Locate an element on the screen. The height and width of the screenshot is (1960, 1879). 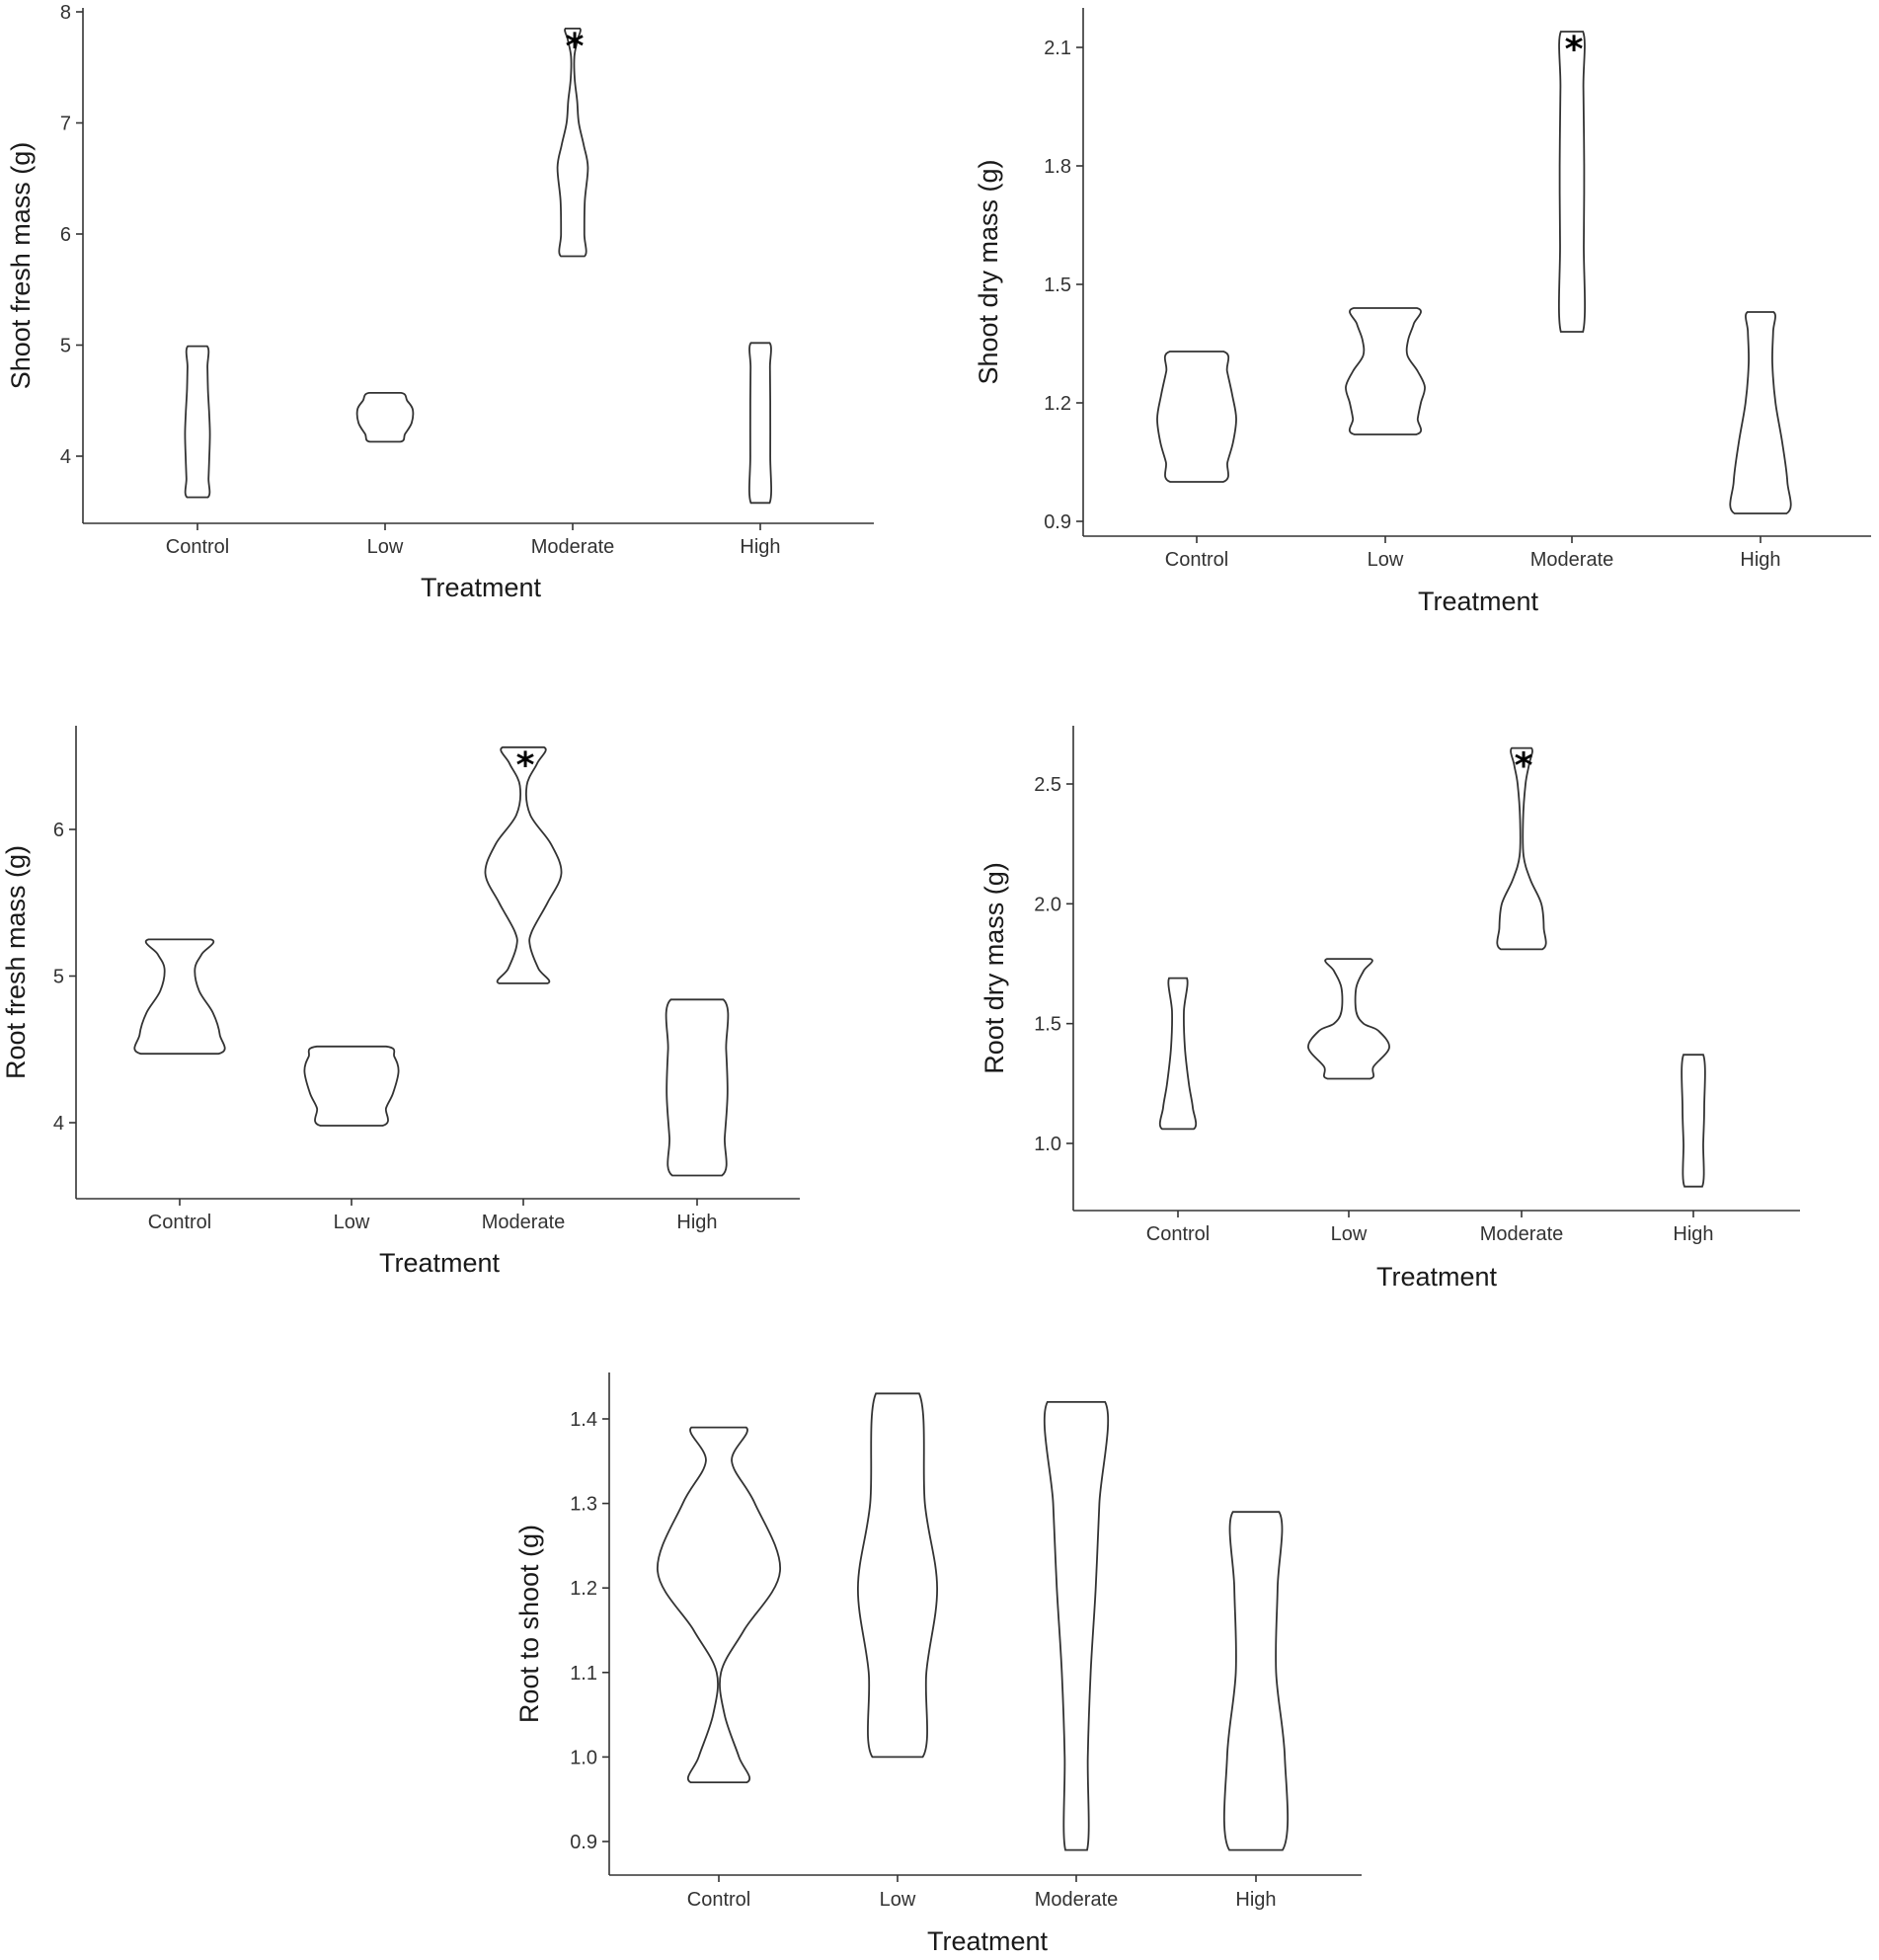
y-axis-title: Root dry mass (g) is located at coordinates (994, 968).